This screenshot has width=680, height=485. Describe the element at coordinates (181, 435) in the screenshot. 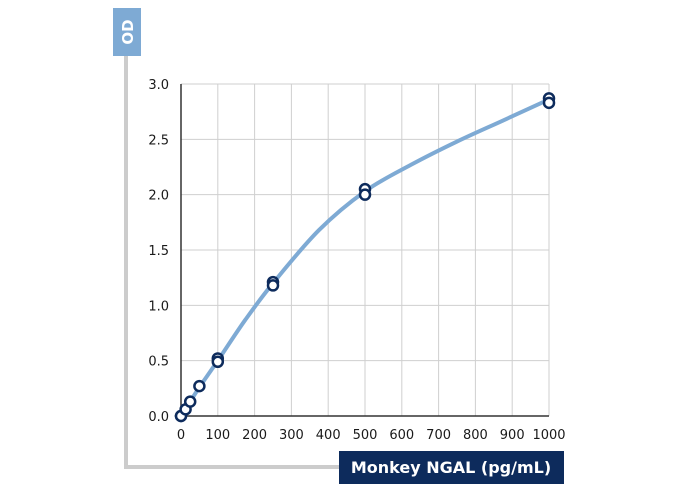

I see `x-tick-label: 0` at that location.